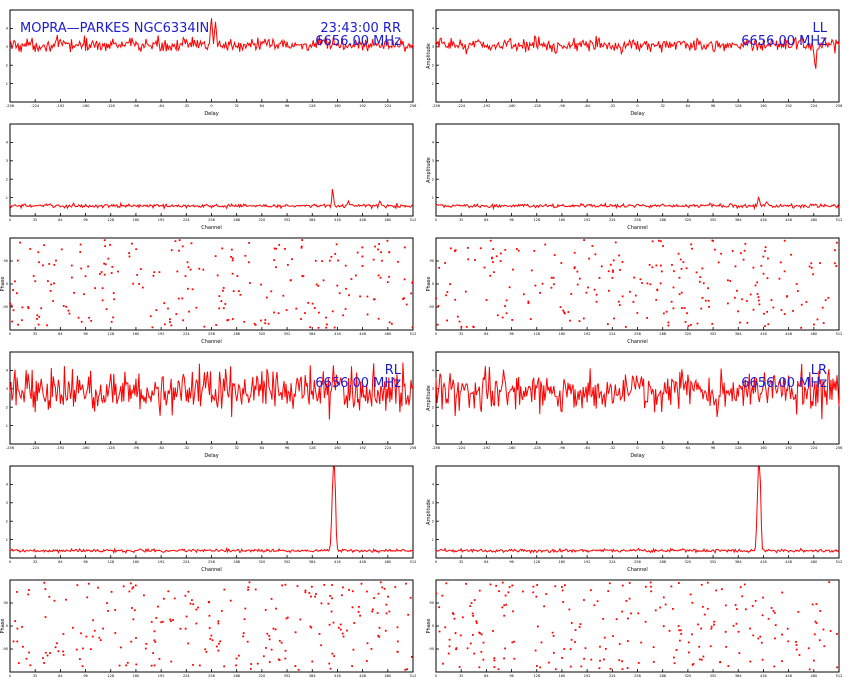 This screenshot has height=680, width=850. What do you see at coordinates (562, 562) in the screenshot?
I see `x-tick-label: 160` at bounding box center [562, 562].